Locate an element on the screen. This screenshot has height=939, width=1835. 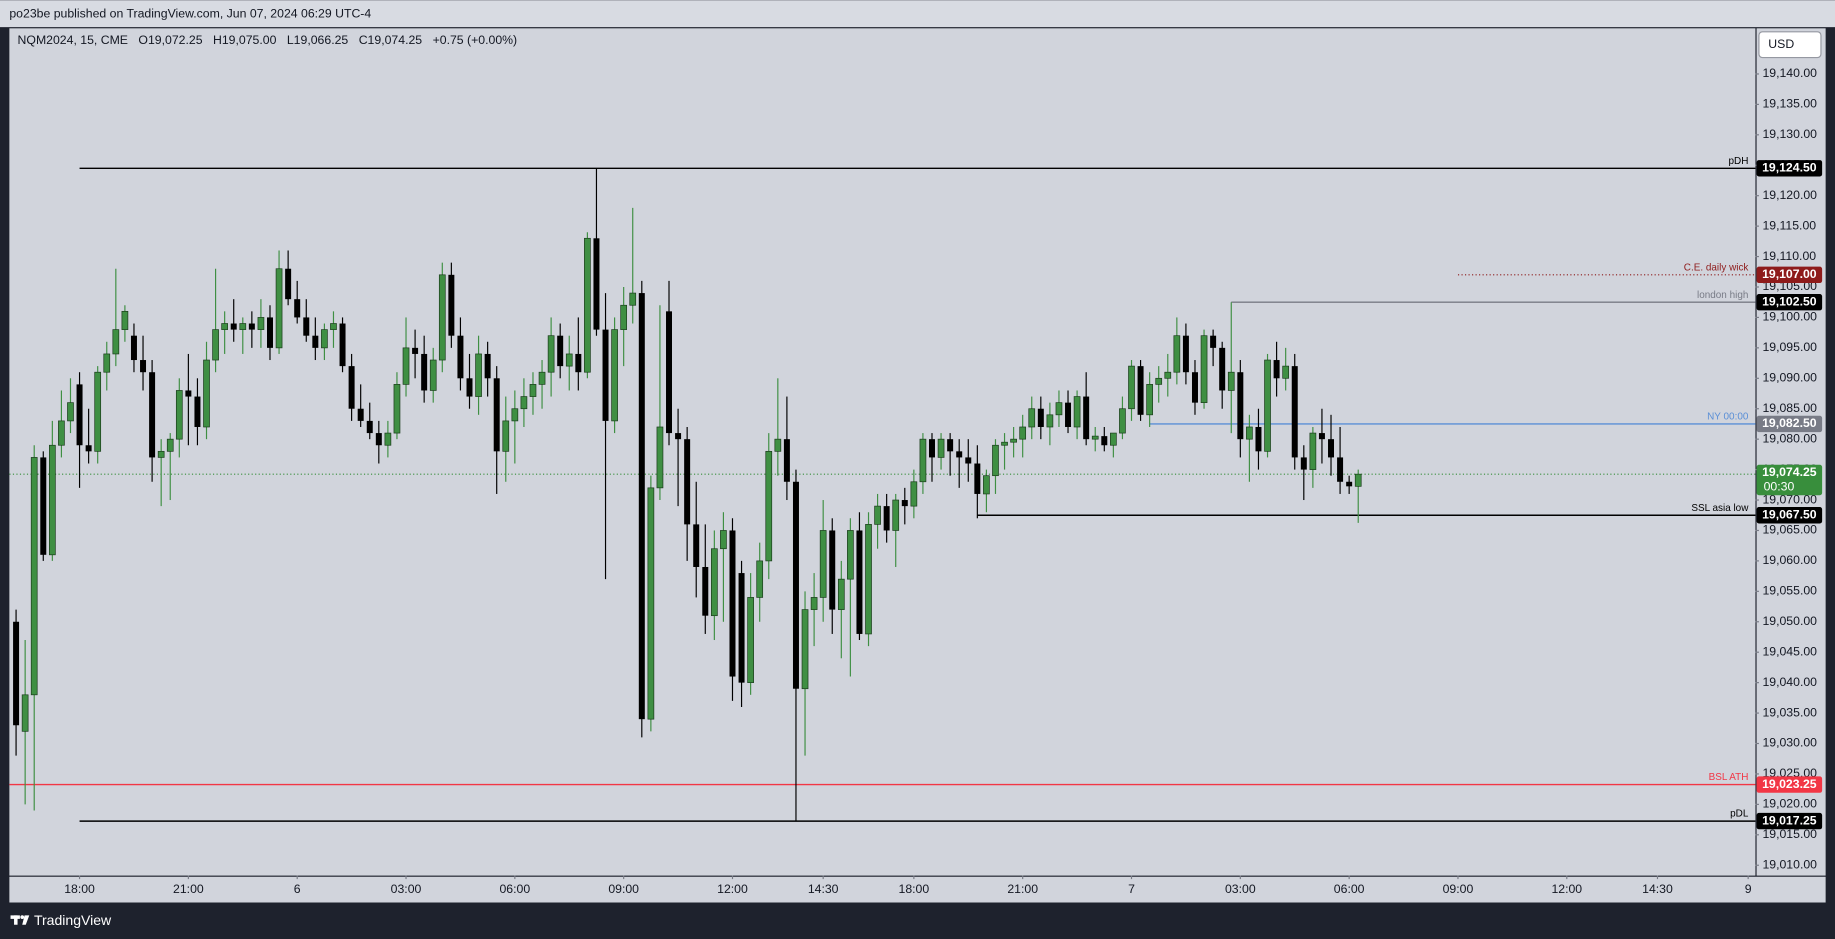
x-tick-label: 7 is located at coordinates (1131, 889).